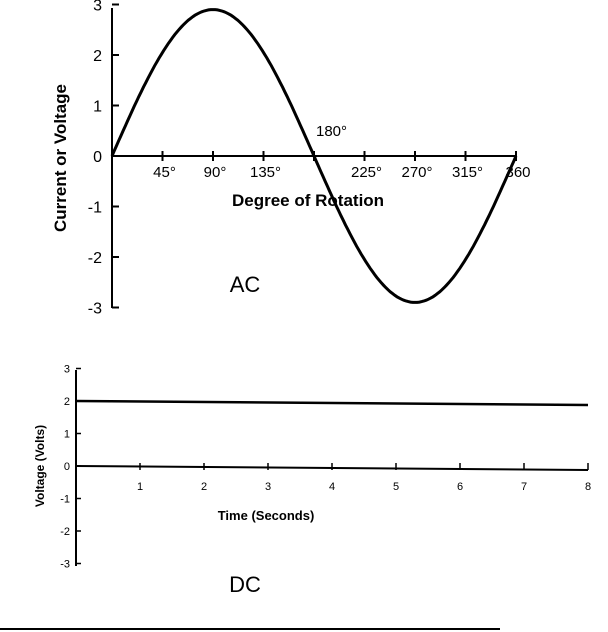 The height and width of the screenshot is (632, 608). Describe the element at coordinates (103, 159) in the screenshot. I see `ac-y-ticks: 3 2 1 0 -1 -2 -3` at that location.